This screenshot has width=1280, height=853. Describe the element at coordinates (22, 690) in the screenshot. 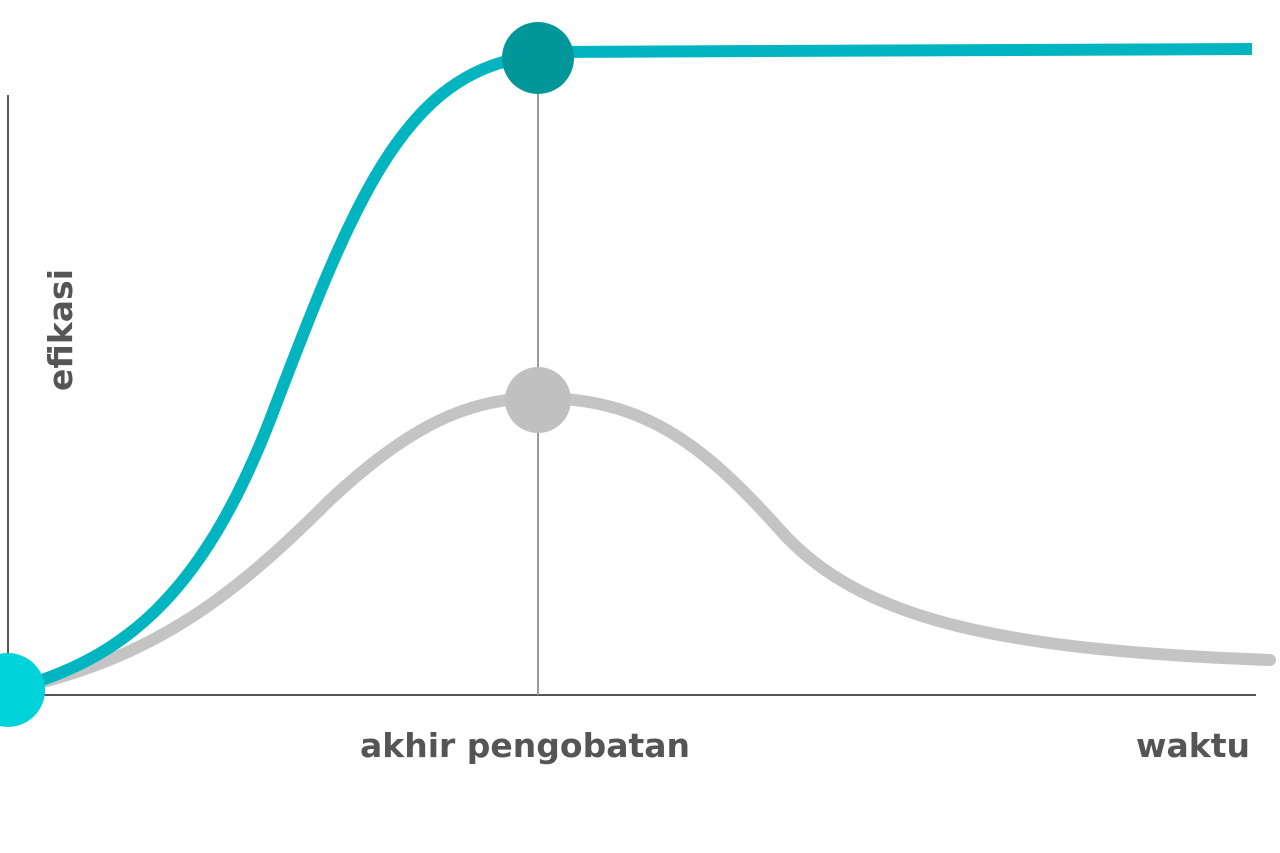

I see `start-point` at that location.